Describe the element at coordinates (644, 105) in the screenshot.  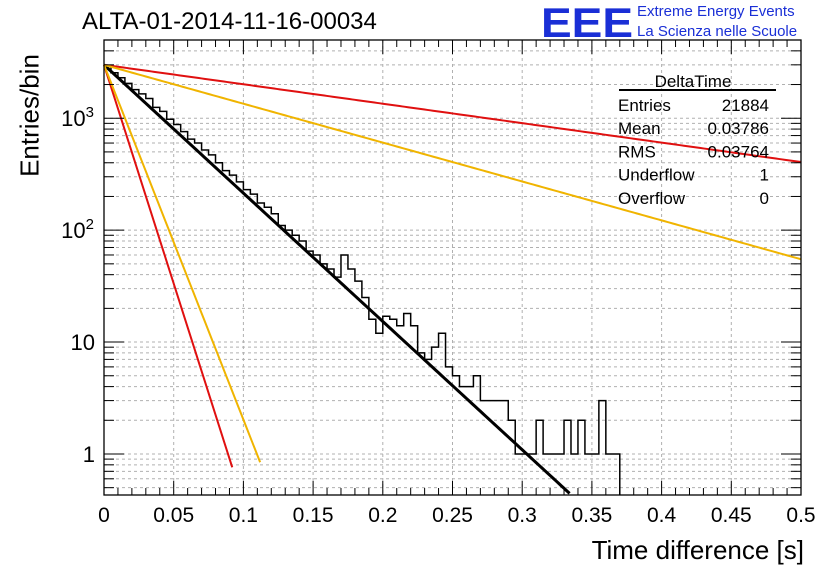
I see `stats-row-label: Entries` at that location.